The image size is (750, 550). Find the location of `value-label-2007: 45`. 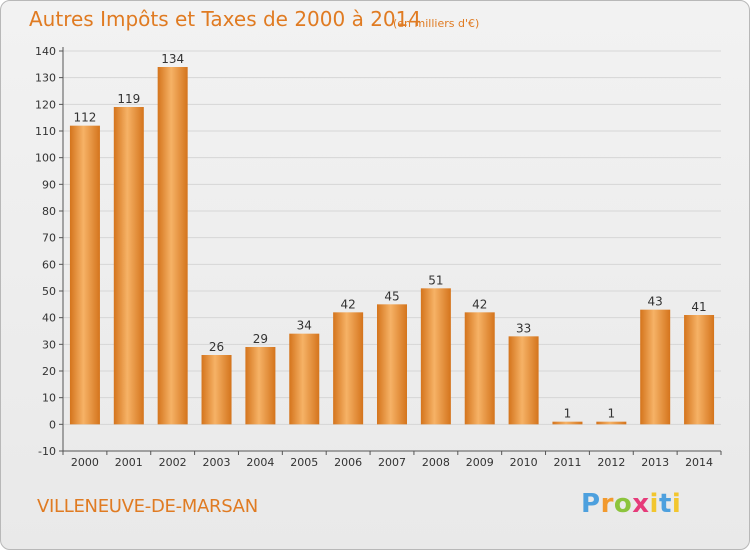

value-label-2007: 45 is located at coordinates (391, 296).